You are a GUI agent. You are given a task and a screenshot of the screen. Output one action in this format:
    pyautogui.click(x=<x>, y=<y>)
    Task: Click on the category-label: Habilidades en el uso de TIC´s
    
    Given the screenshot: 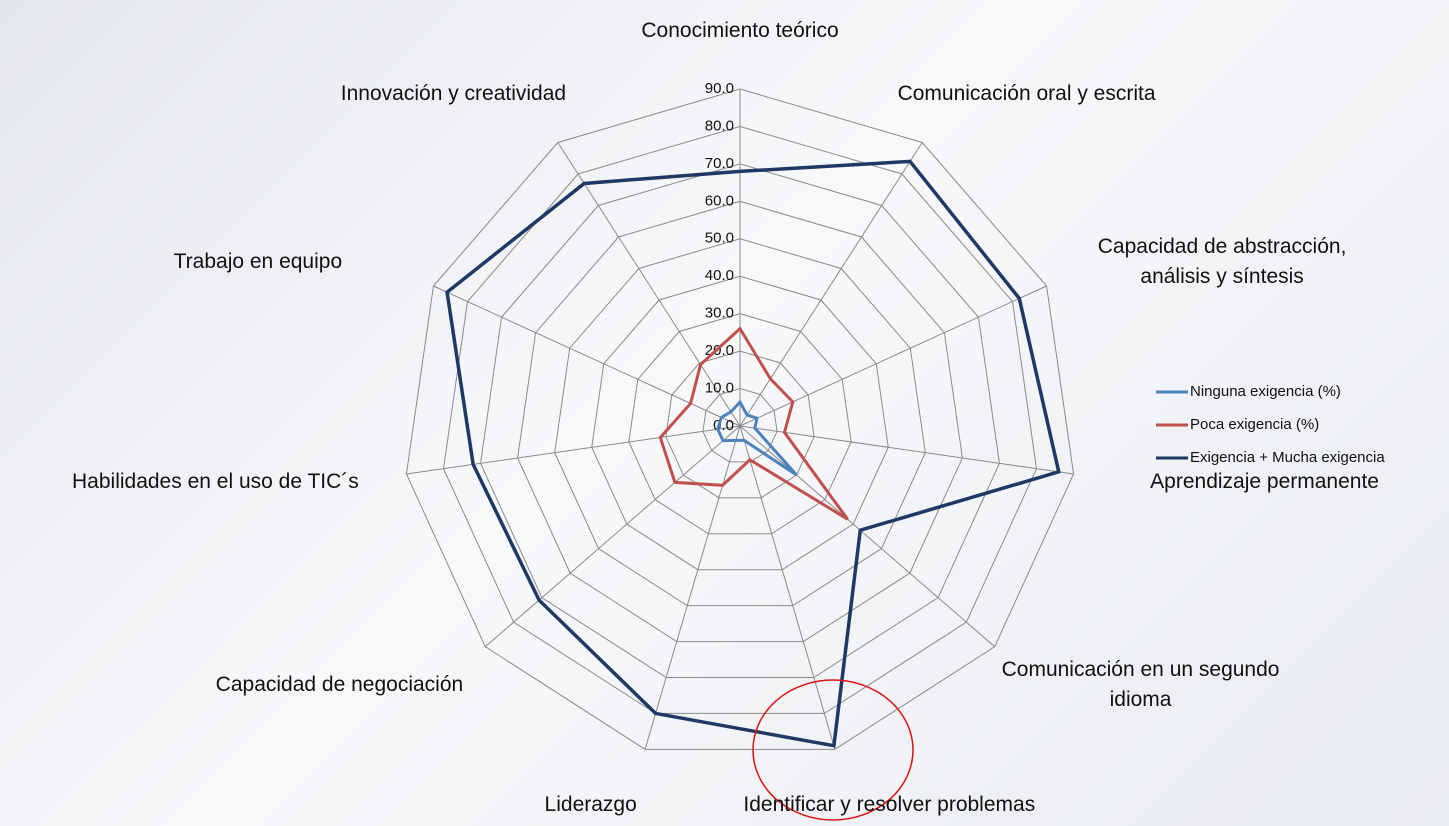 What is the action you would take?
    pyautogui.click(x=215, y=482)
    